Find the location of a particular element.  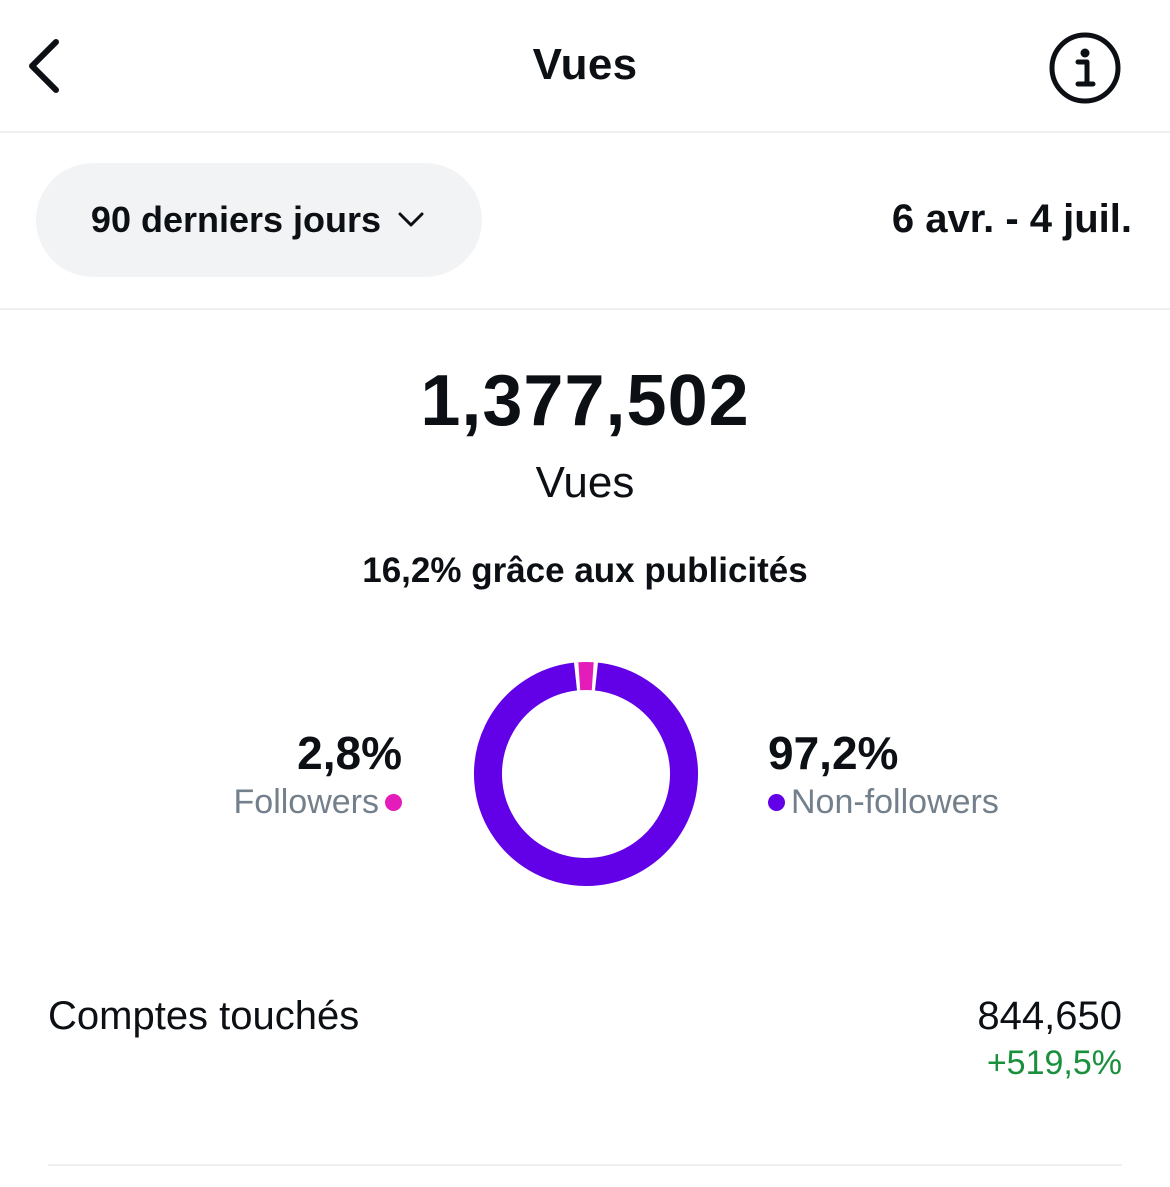

metric-change: +519,5% is located at coordinates (1054, 1063).